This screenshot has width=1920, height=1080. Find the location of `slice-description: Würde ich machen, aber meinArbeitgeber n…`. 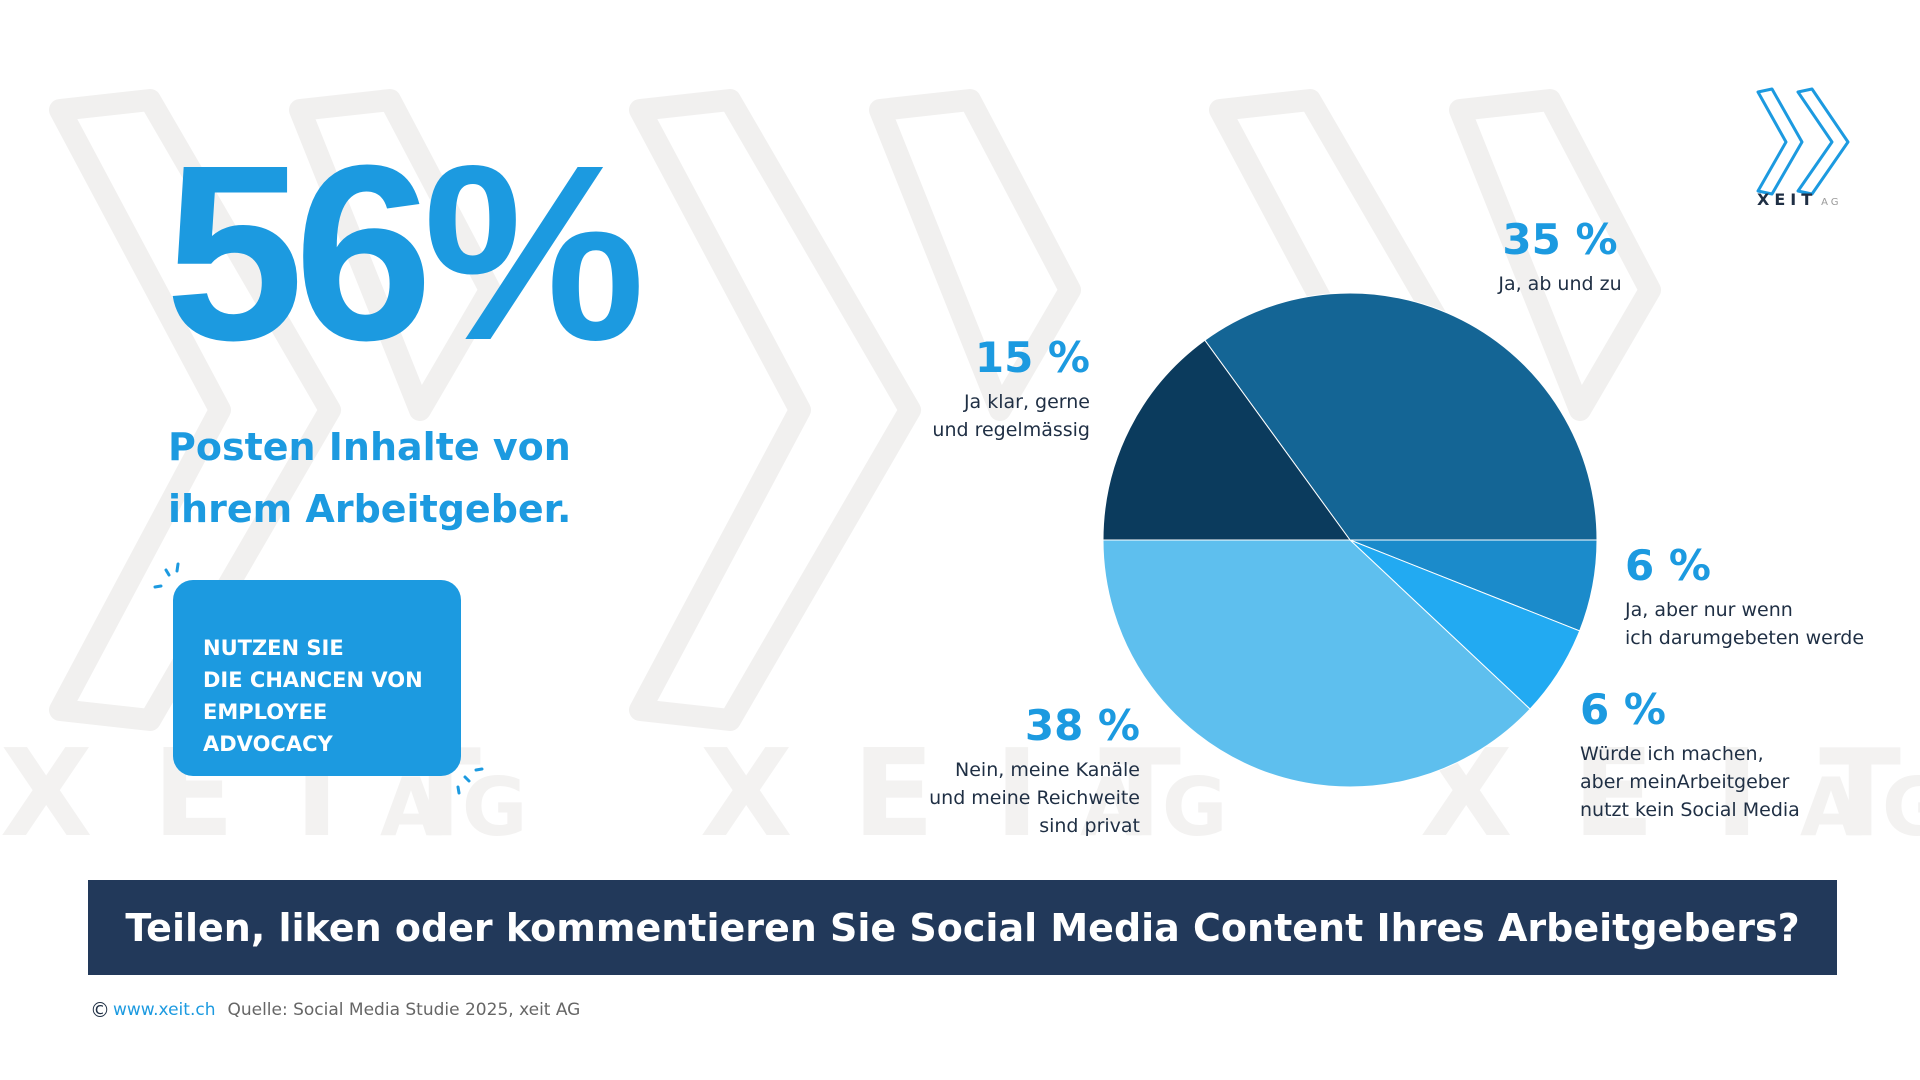

slice-description: Würde ich machen, aber meinArbeitgeber n… is located at coordinates (1690, 782).